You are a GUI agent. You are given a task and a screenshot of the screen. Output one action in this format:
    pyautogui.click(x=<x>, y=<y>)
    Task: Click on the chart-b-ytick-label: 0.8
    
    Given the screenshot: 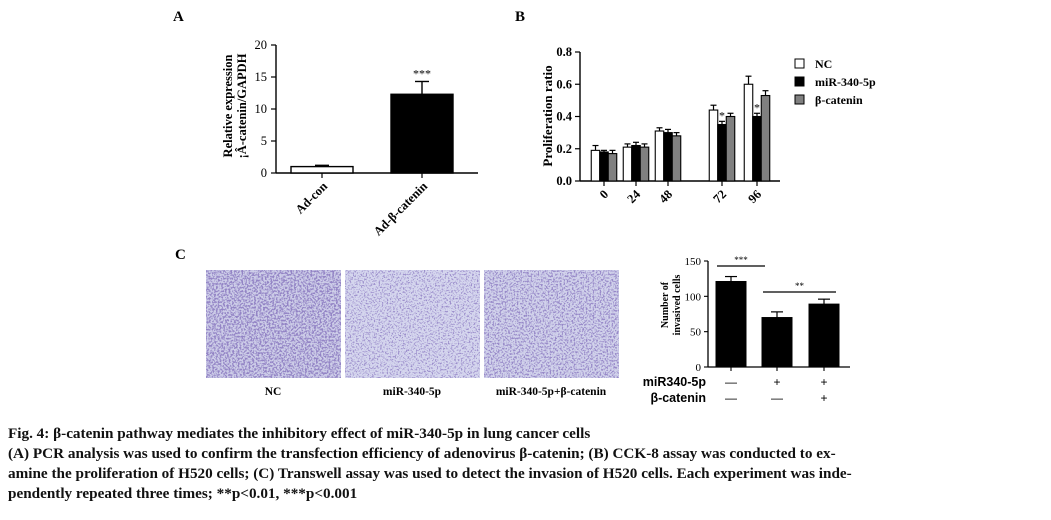 What is the action you would take?
    pyautogui.click(x=564, y=52)
    